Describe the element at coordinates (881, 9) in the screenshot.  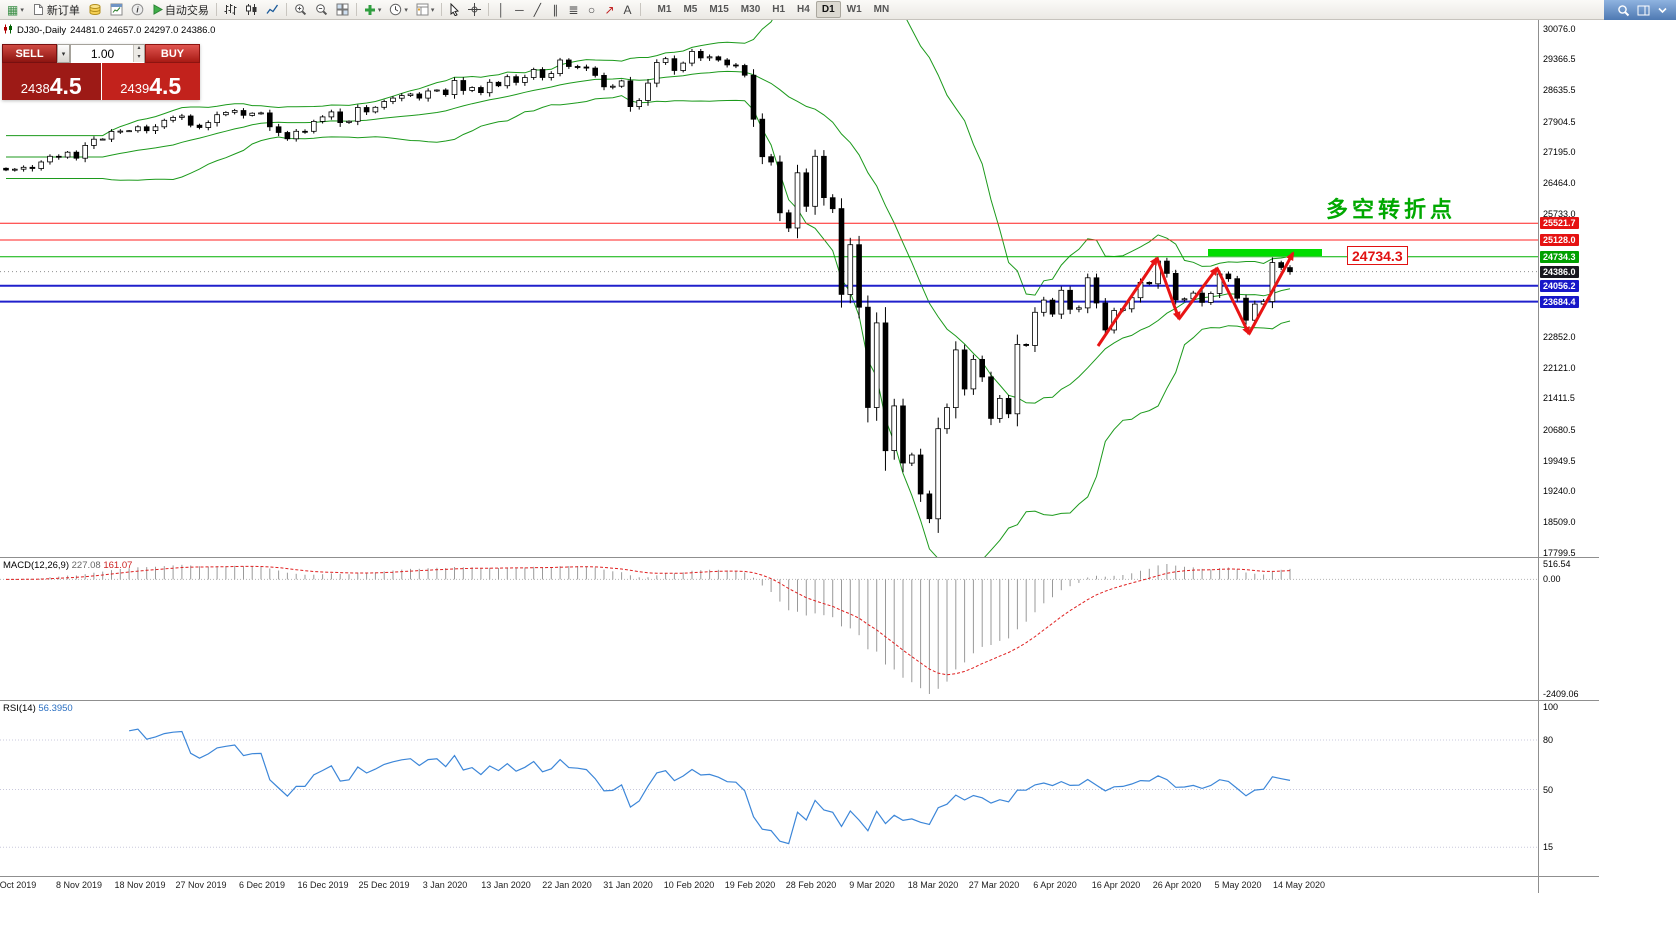
I see `timeframe-mn-button: MN` at that location.